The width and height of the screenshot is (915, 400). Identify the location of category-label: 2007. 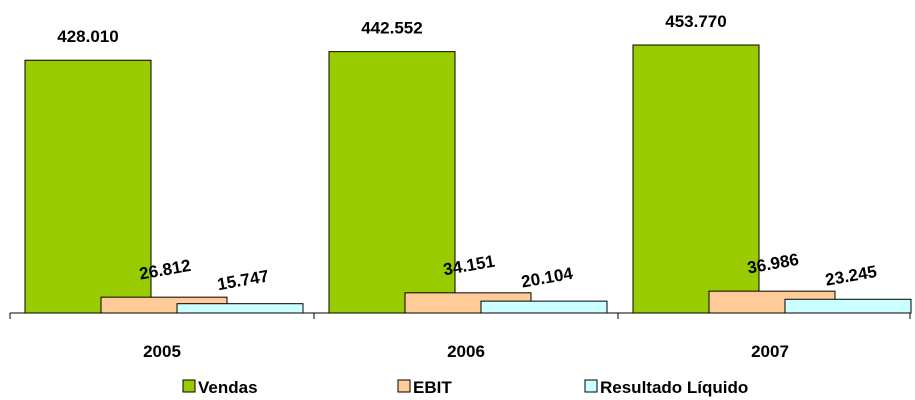
(770, 351).